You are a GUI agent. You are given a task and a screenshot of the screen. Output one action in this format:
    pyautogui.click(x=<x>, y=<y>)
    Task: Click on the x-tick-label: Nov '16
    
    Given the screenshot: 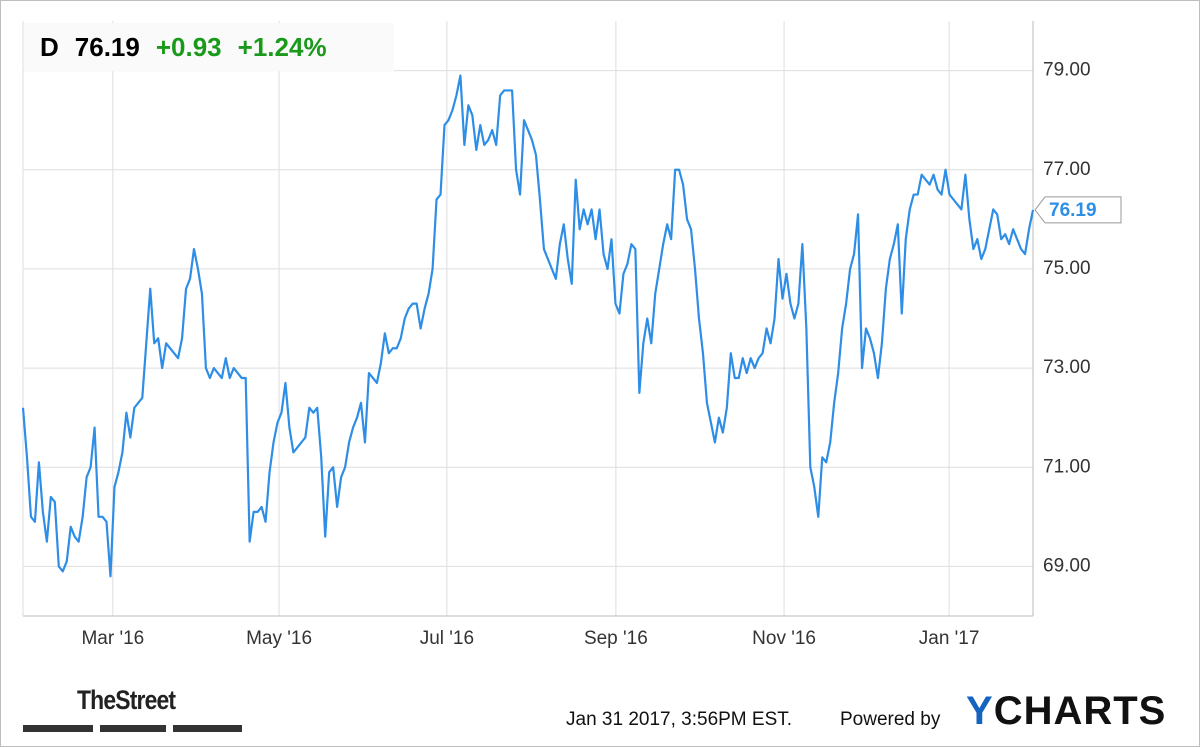 What is the action you would take?
    pyautogui.click(x=784, y=638)
    